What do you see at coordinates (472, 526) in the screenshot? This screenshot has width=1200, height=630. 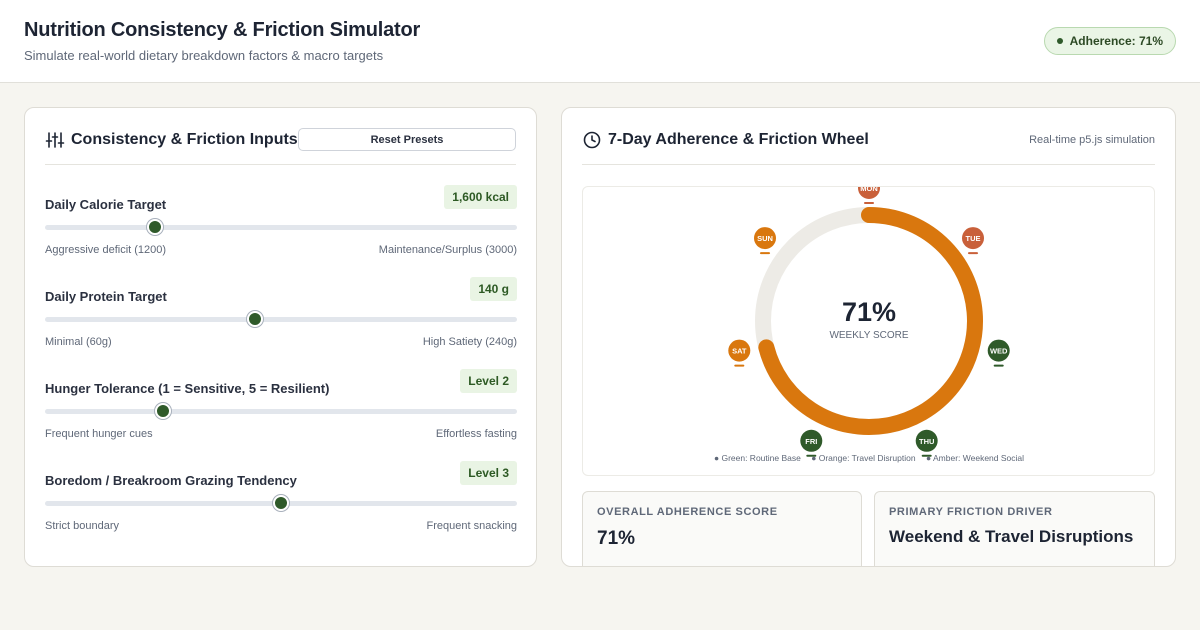 I see `grazing-tendency-max-label: Frequent snacking` at bounding box center [472, 526].